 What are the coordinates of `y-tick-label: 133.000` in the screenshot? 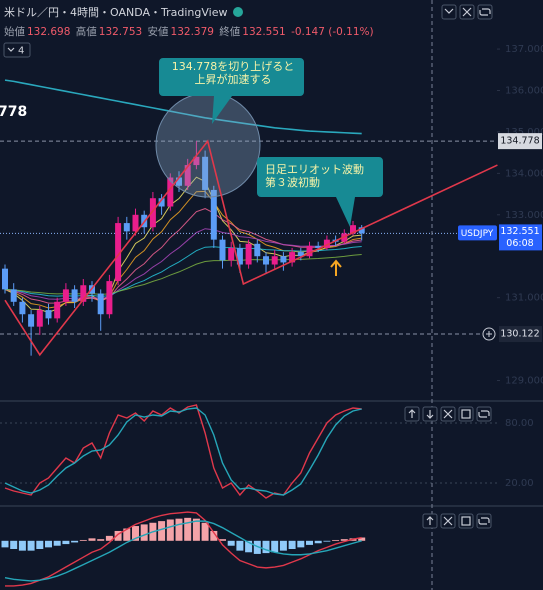 It's located at (524, 215).